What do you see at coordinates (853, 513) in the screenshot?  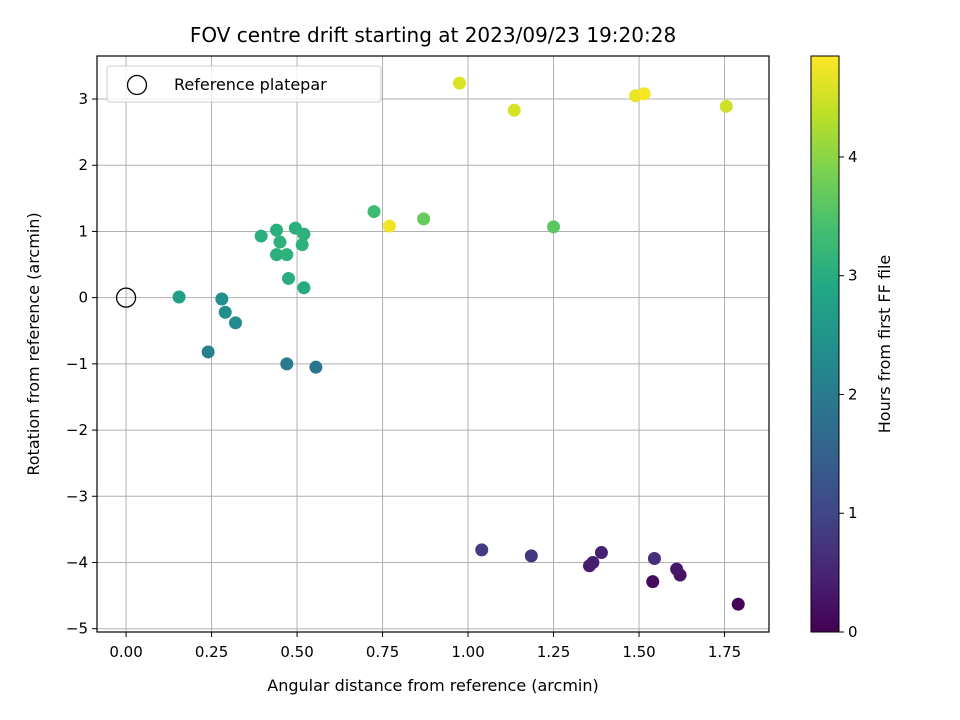 I see `colorbar-tick-label: 1` at bounding box center [853, 513].